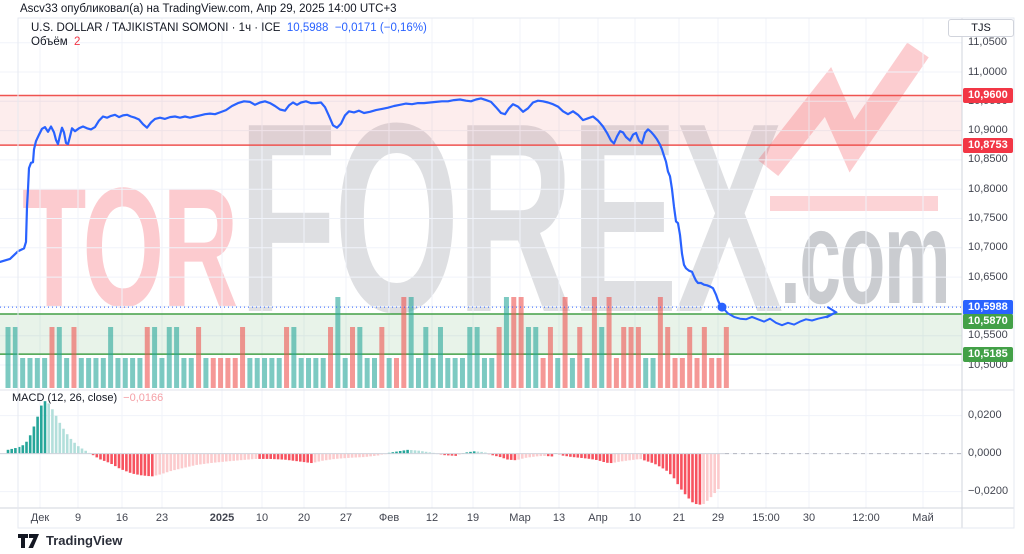  I want to click on time-axis-label: 21, so click(679, 518).